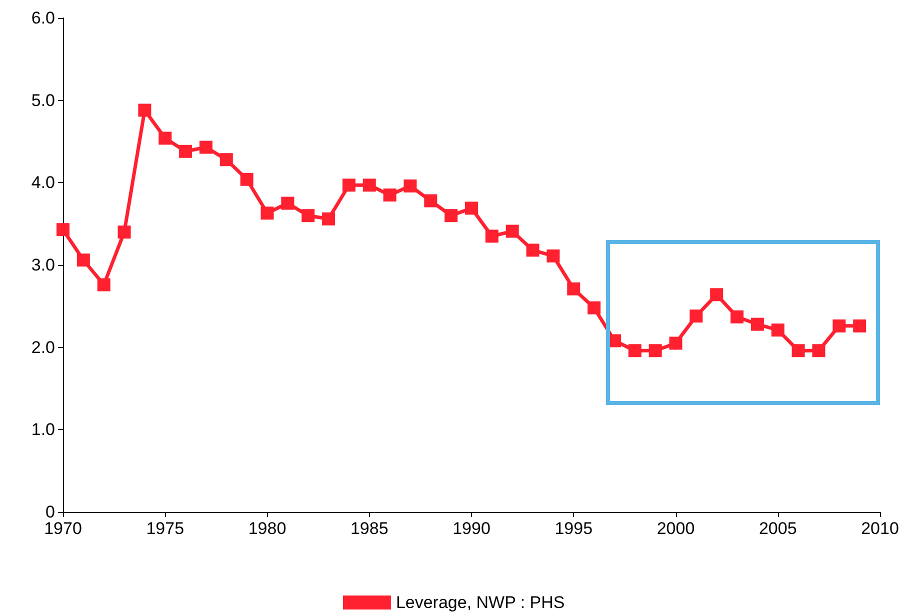 This screenshot has height=616, width=908. I want to click on x-tick-label: 1995, so click(573, 528).